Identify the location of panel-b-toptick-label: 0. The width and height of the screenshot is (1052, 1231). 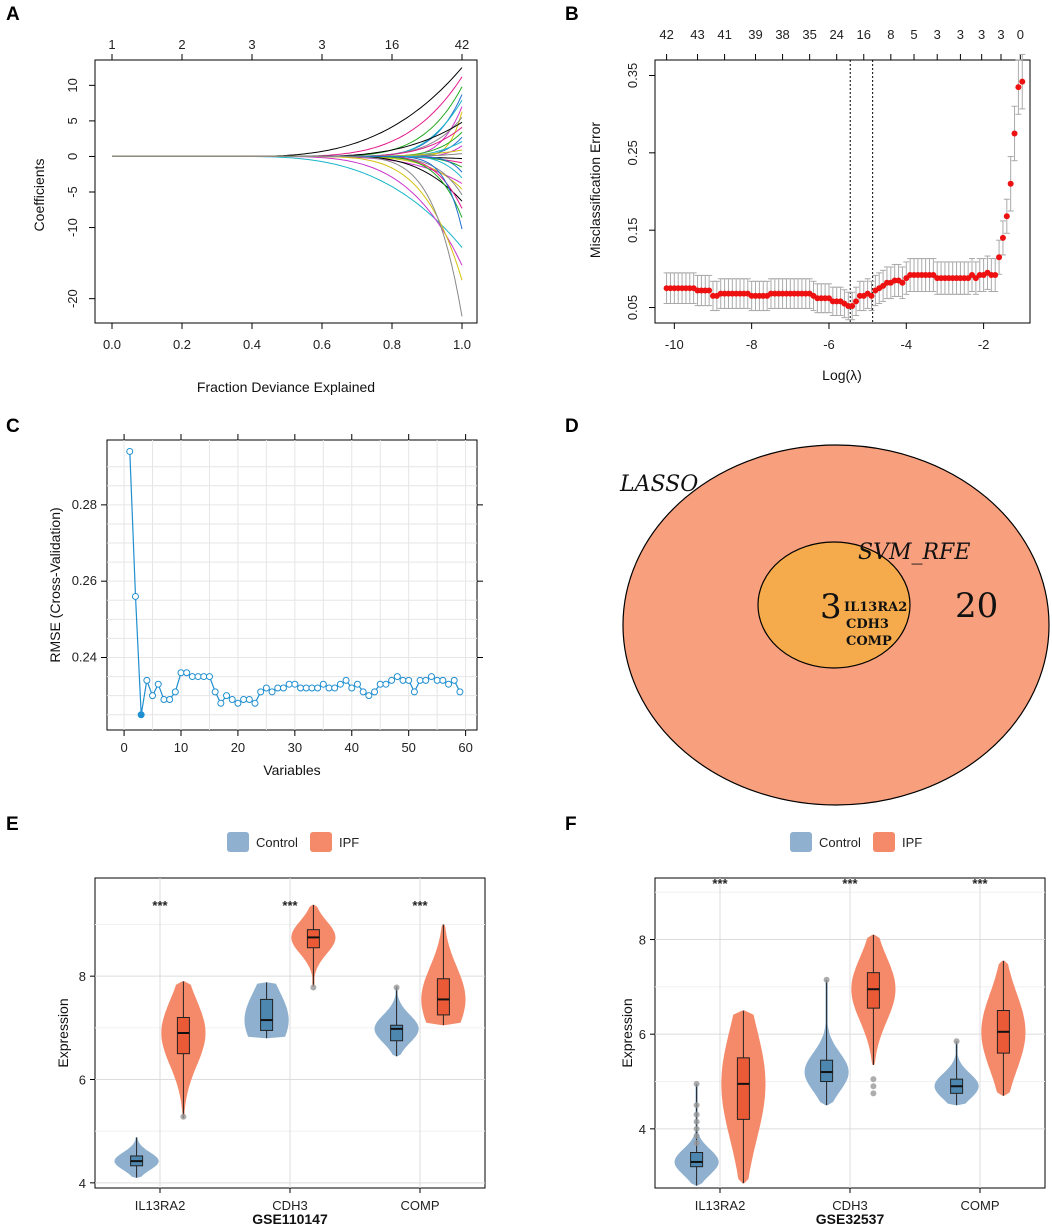
(1020, 34).